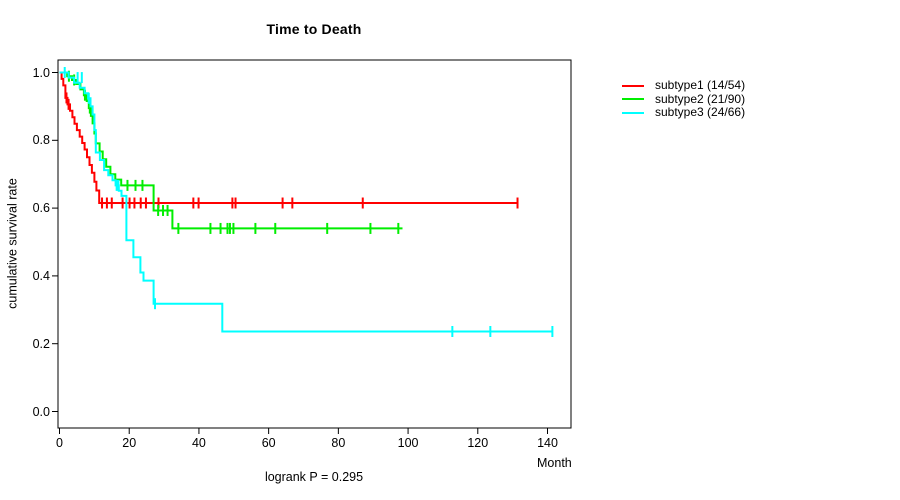 Image resolution: width=900 pixels, height=500 pixels. I want to click on chart-title: Time to Death, so click(314, 29).